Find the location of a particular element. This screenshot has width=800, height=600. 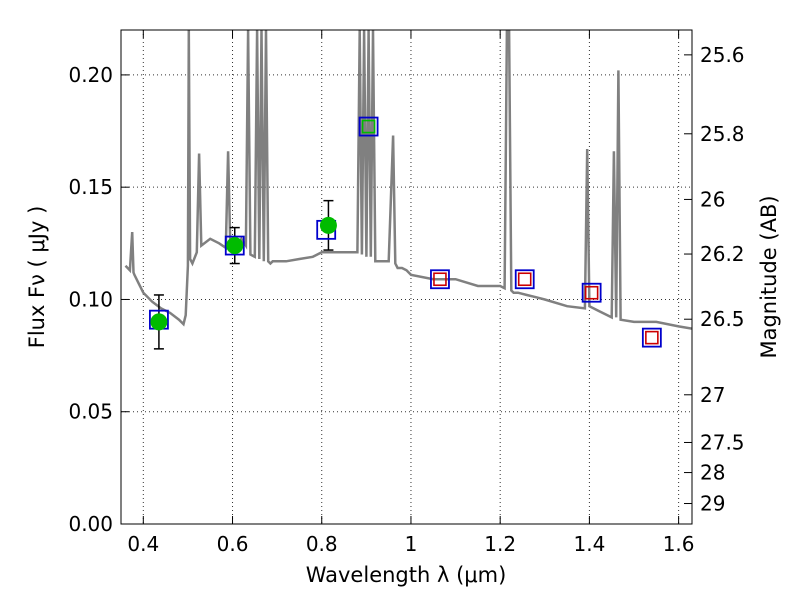

right-tick-label: 25.8 is located at coordinates (722, 134).